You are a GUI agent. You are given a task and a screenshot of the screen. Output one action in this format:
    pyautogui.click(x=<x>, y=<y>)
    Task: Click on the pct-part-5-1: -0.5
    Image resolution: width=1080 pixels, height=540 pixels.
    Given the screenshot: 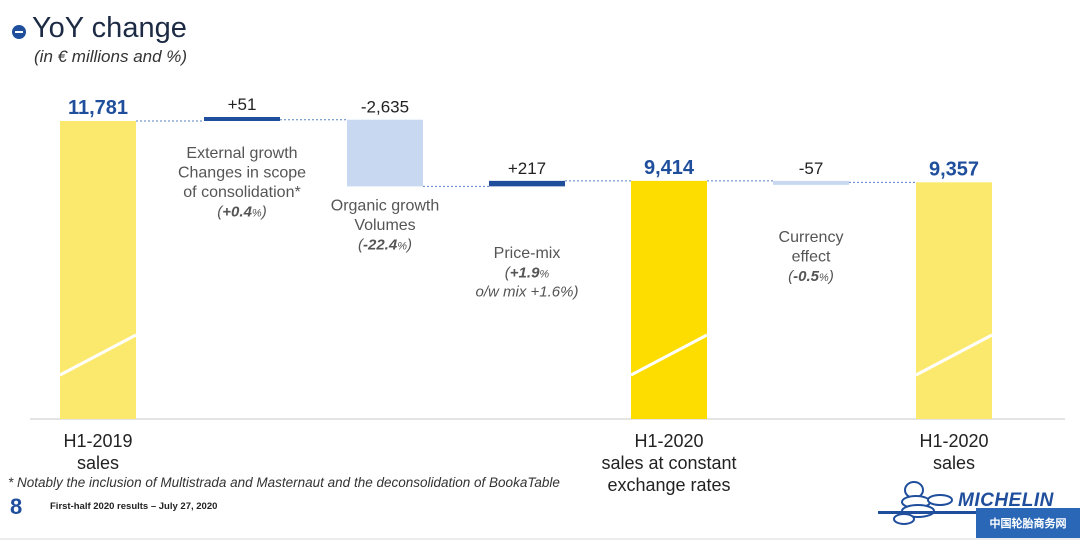 What is the action you would take?
    pyautogui.click(x=806, y=276)
    